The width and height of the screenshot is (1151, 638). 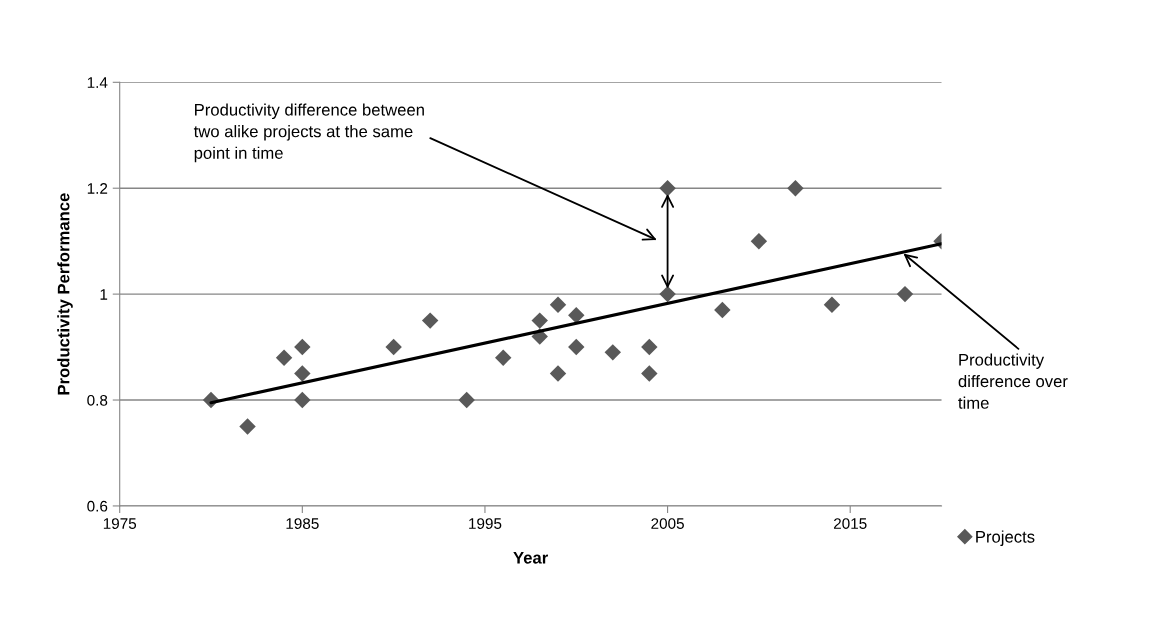 What do you see at coordinates (97, 82) in the screenshot?
I see `y-tick-label: 1.4` at bounding box center [97, 82].